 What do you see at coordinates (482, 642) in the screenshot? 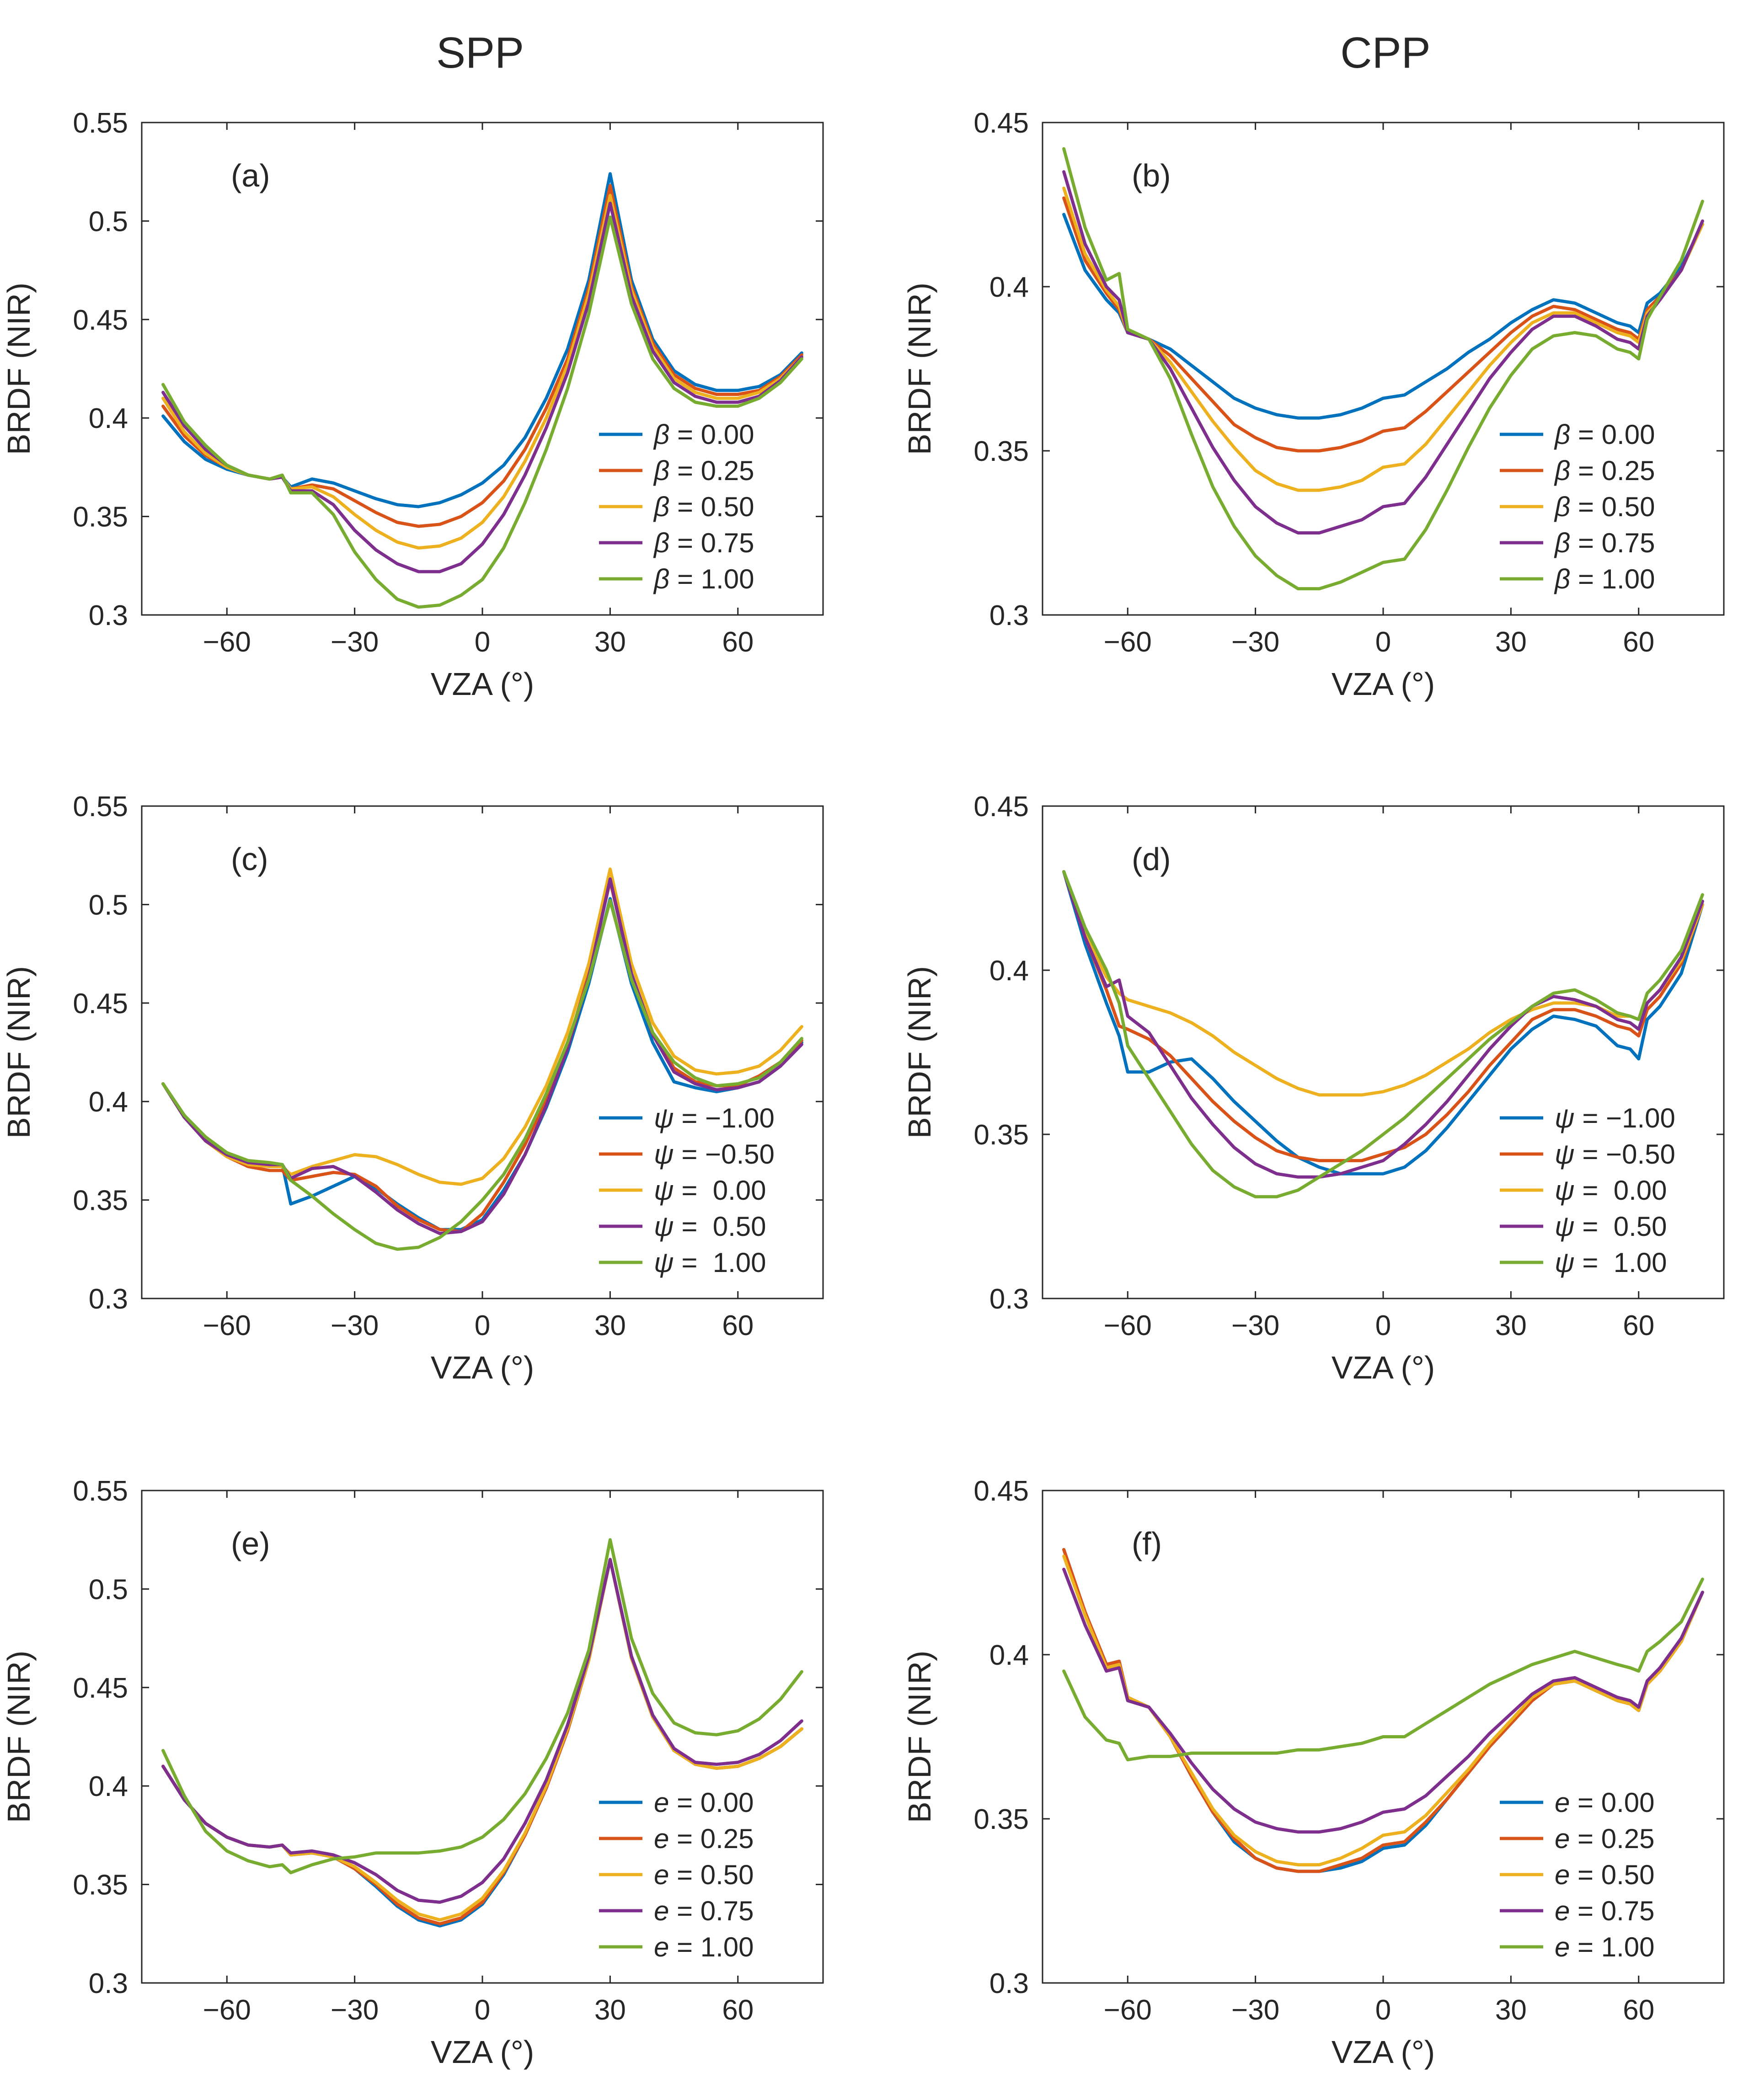
I see `x-tick-label: 0` at bounding box center [482, 642].